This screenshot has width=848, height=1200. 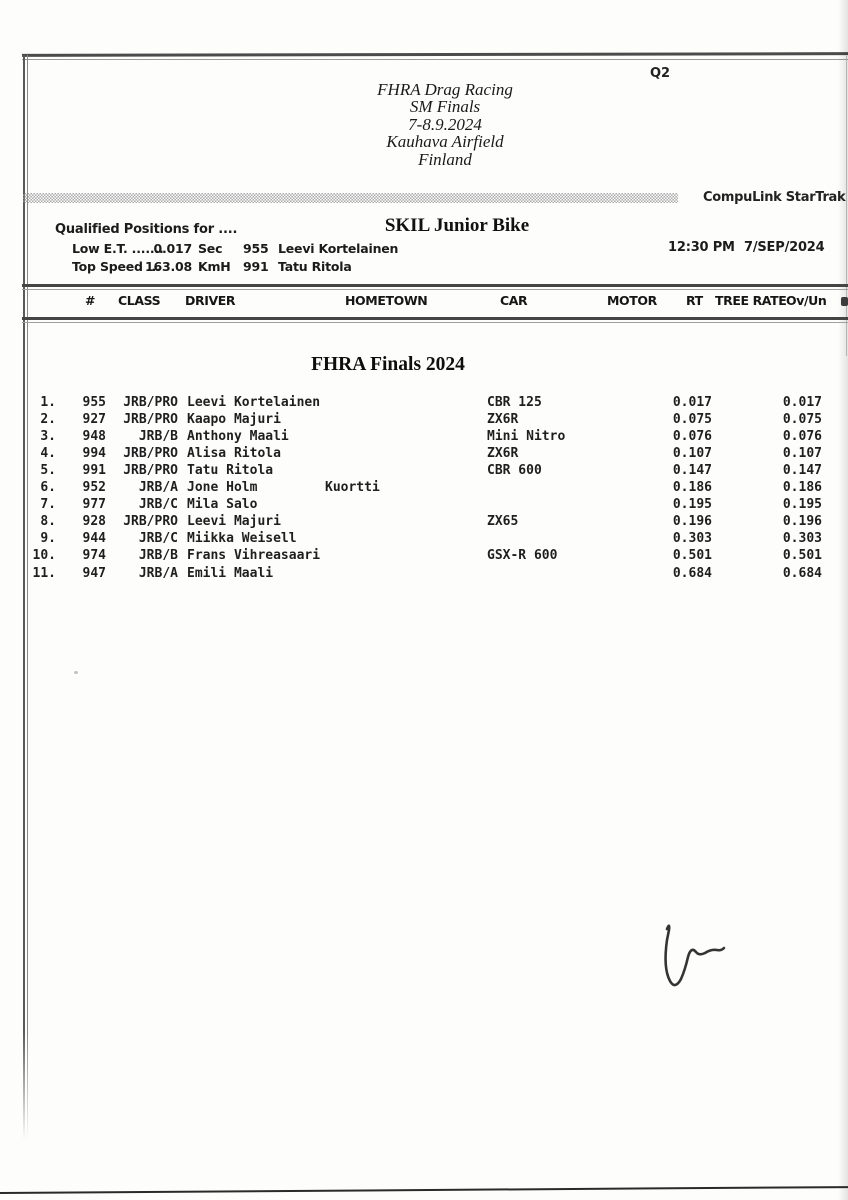 What do you see at coordinates (802, 471) in the screenshot?
I see `row-ovun: 0.147` at bounding box center [802, 471].